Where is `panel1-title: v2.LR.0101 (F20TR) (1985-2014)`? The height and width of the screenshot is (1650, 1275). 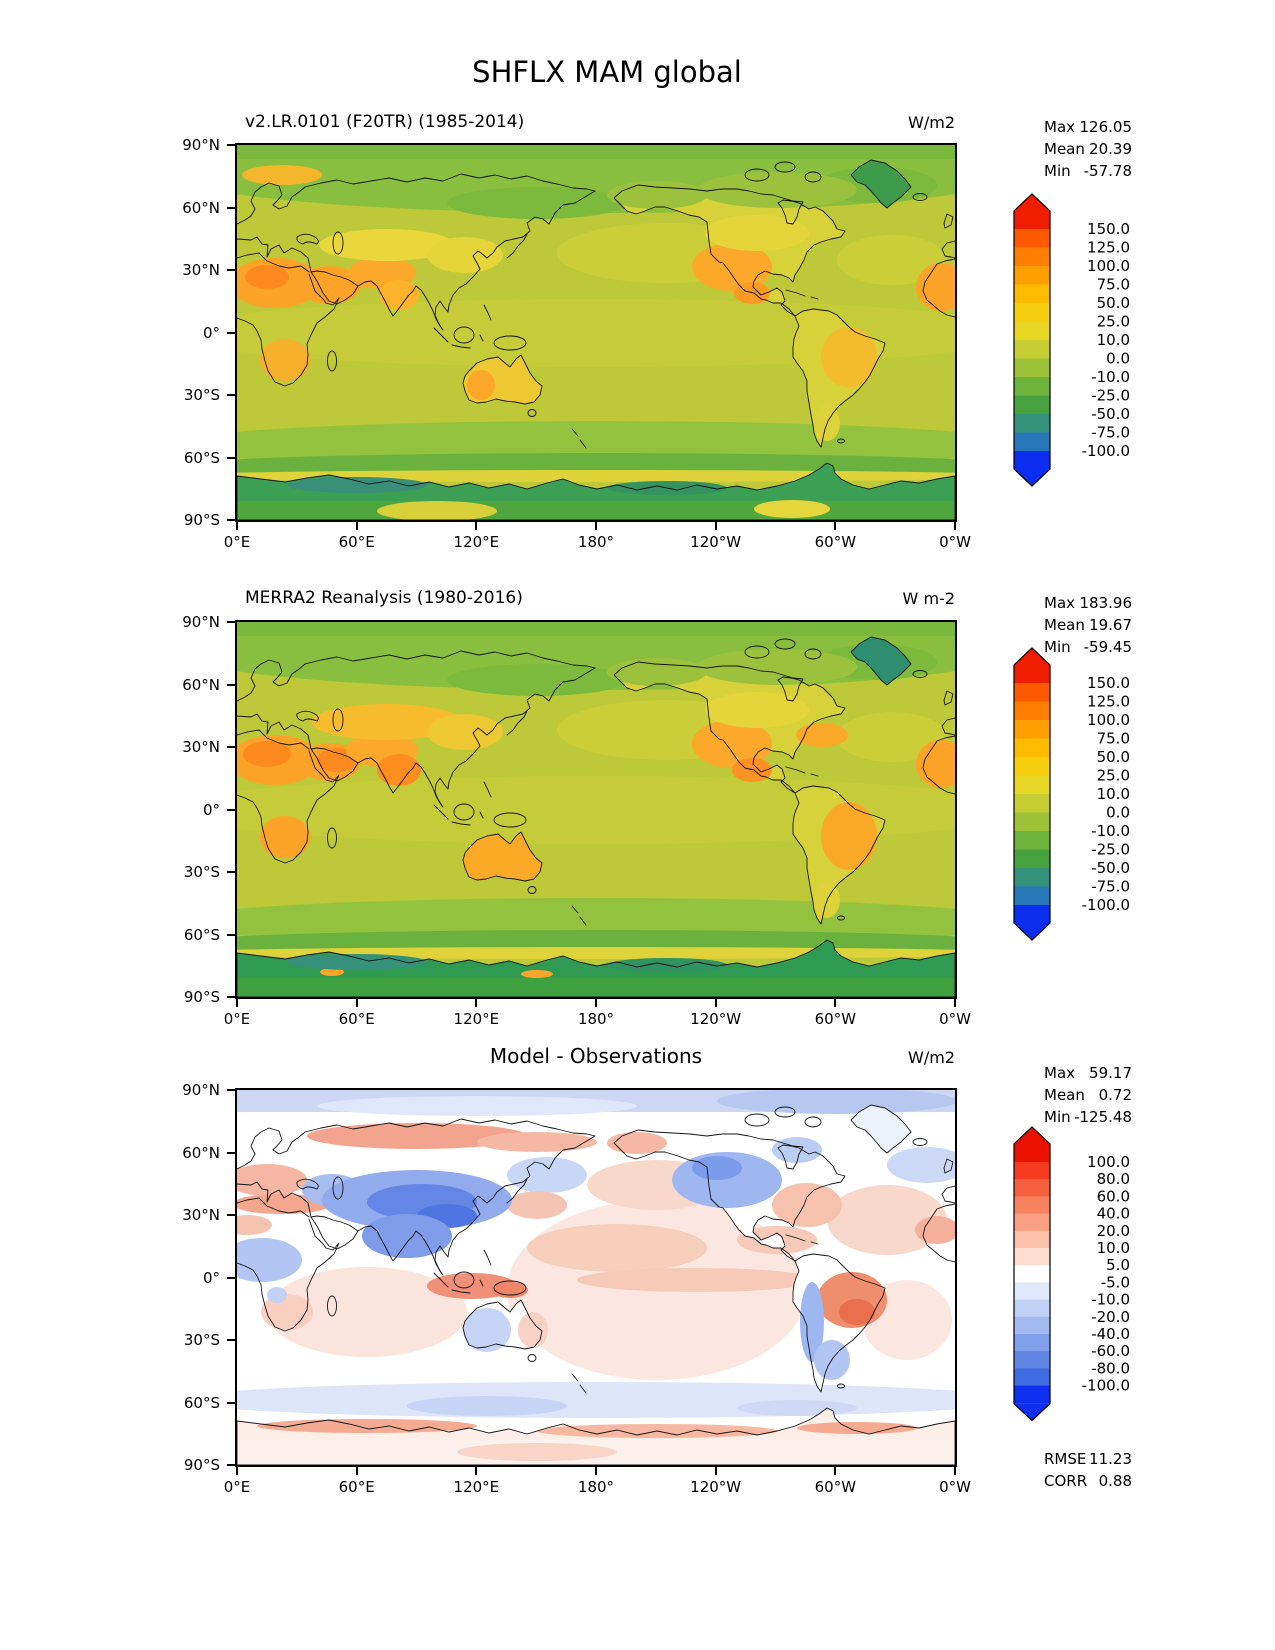 panel1-title: v2.LR.0101 (F20TR) (1985-2014) is located at coordinates (385, 122).